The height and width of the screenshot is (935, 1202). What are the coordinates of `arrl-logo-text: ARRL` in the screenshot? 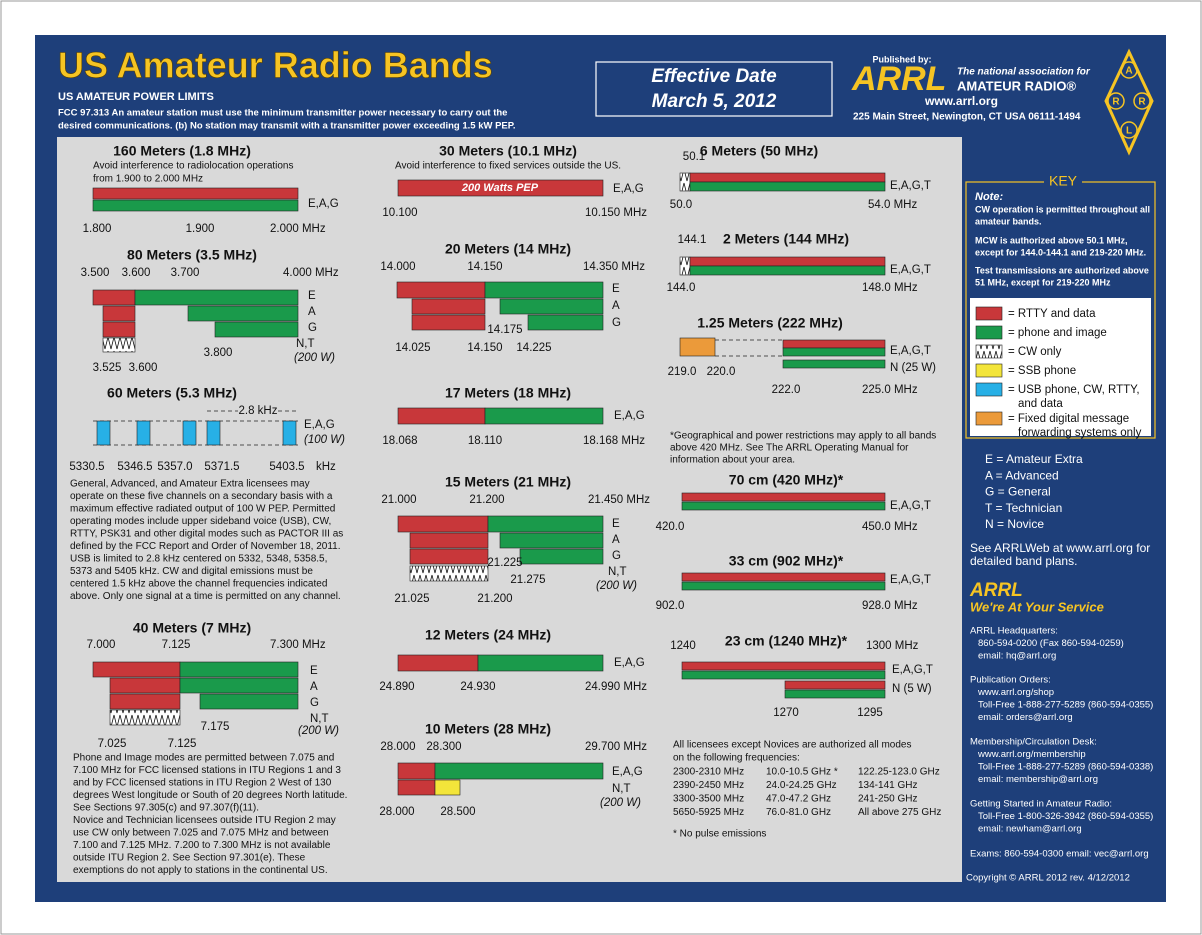 It's located at (898, 79).